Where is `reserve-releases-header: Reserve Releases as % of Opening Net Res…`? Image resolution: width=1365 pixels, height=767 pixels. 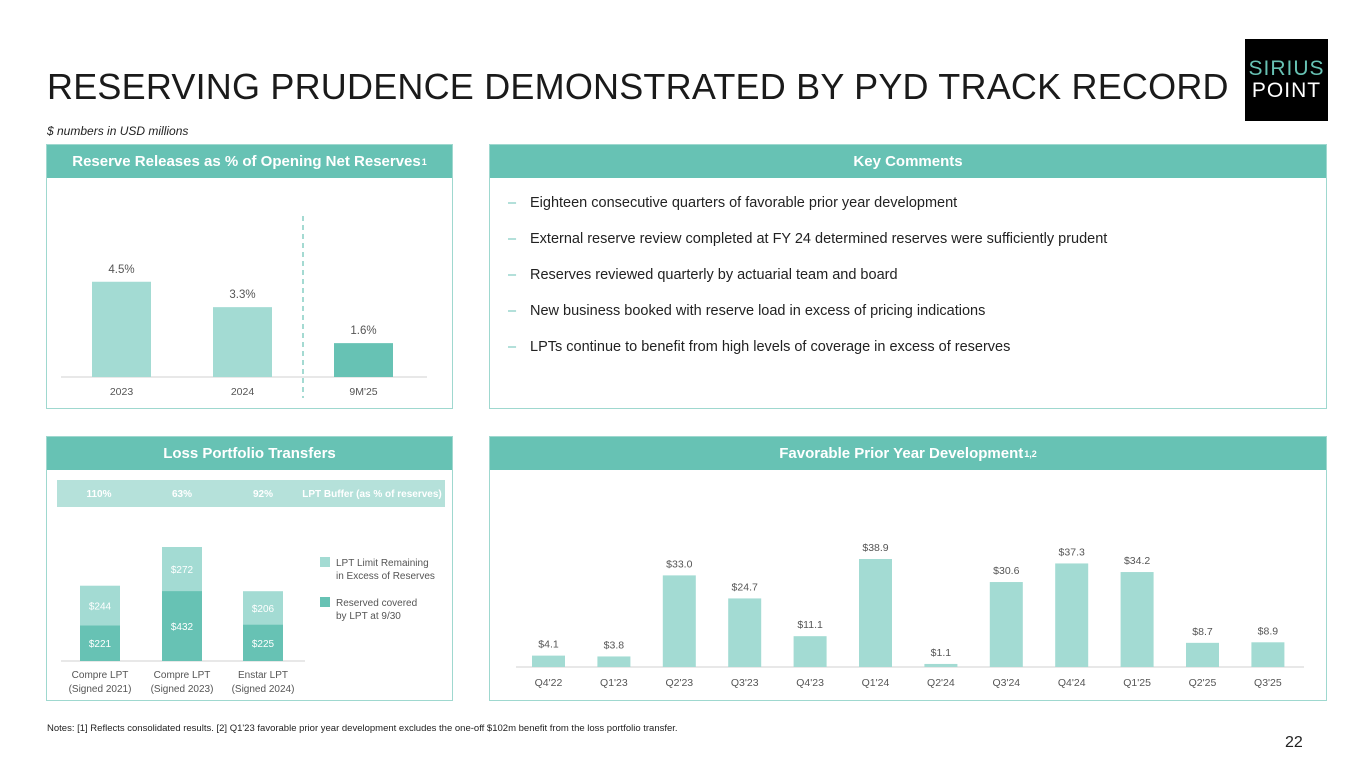 reserve-releases-header: Reserve Releases as % of Opening Net Res… is located at coordinates (249, 161).